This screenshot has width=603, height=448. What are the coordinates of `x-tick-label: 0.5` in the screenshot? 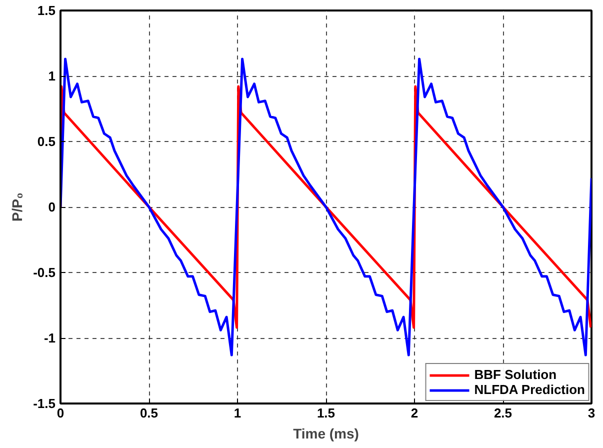 It's located at (149, 413).